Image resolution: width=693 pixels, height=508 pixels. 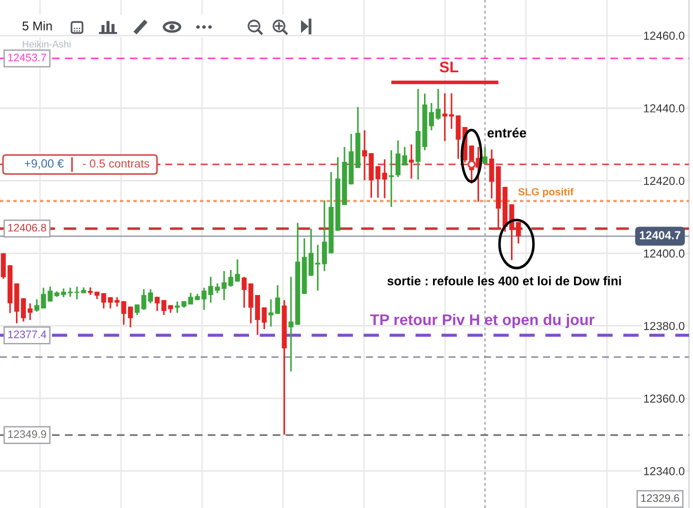 I want to click on y-tick-label: 12340.0, so click(x=664, y=471).